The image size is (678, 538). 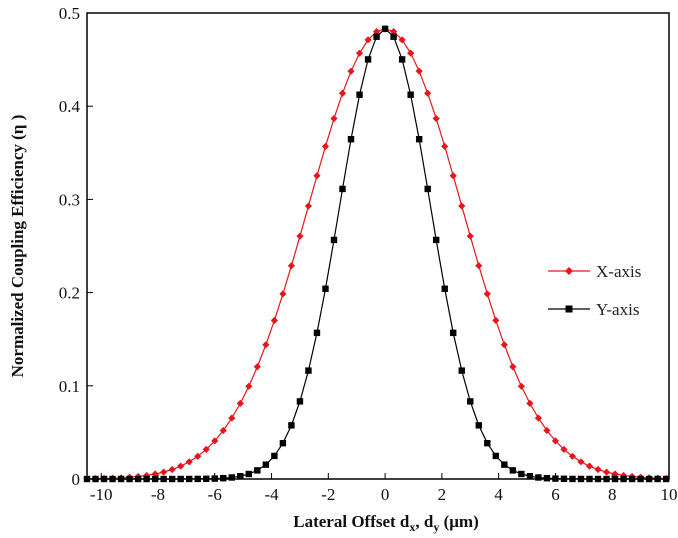 I want to click on y-tick-label: 0.4, so click(x=70, y=106).